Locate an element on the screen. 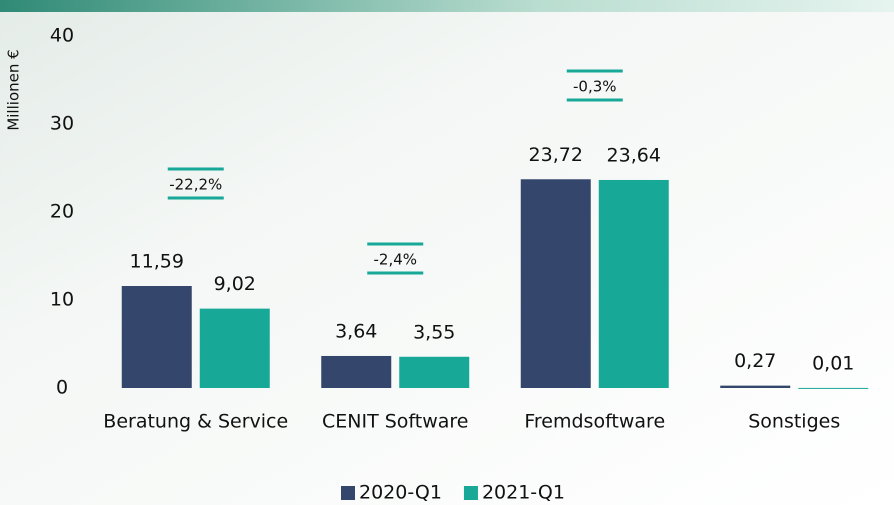  value-label: 11,59 is located at coordinates (157, 262).